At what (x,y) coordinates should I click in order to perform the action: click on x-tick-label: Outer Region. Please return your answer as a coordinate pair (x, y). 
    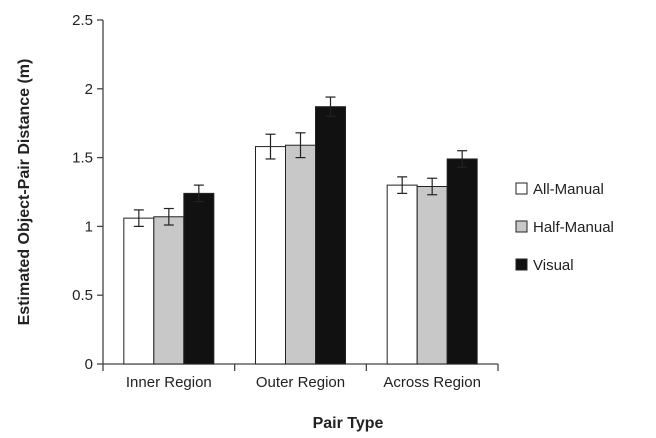
    Looking at the image, I should click on (300, 382).